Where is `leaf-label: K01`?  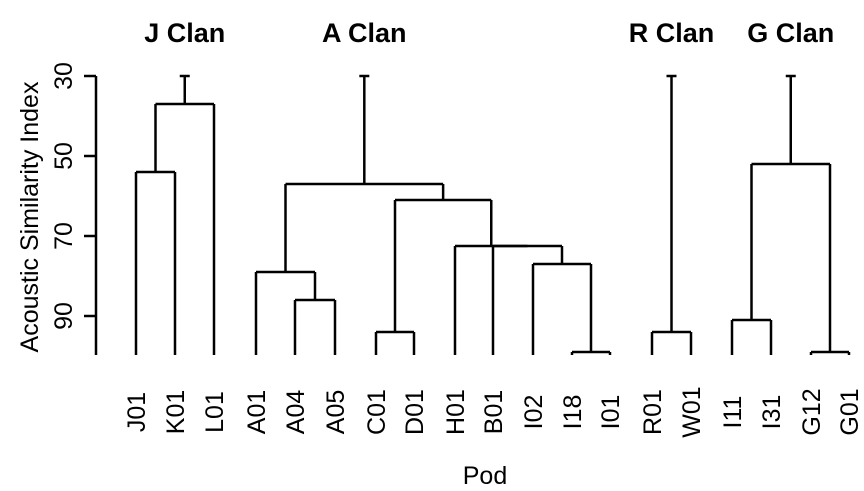
leaf-label: K01 is located at coordinates (176, 412).